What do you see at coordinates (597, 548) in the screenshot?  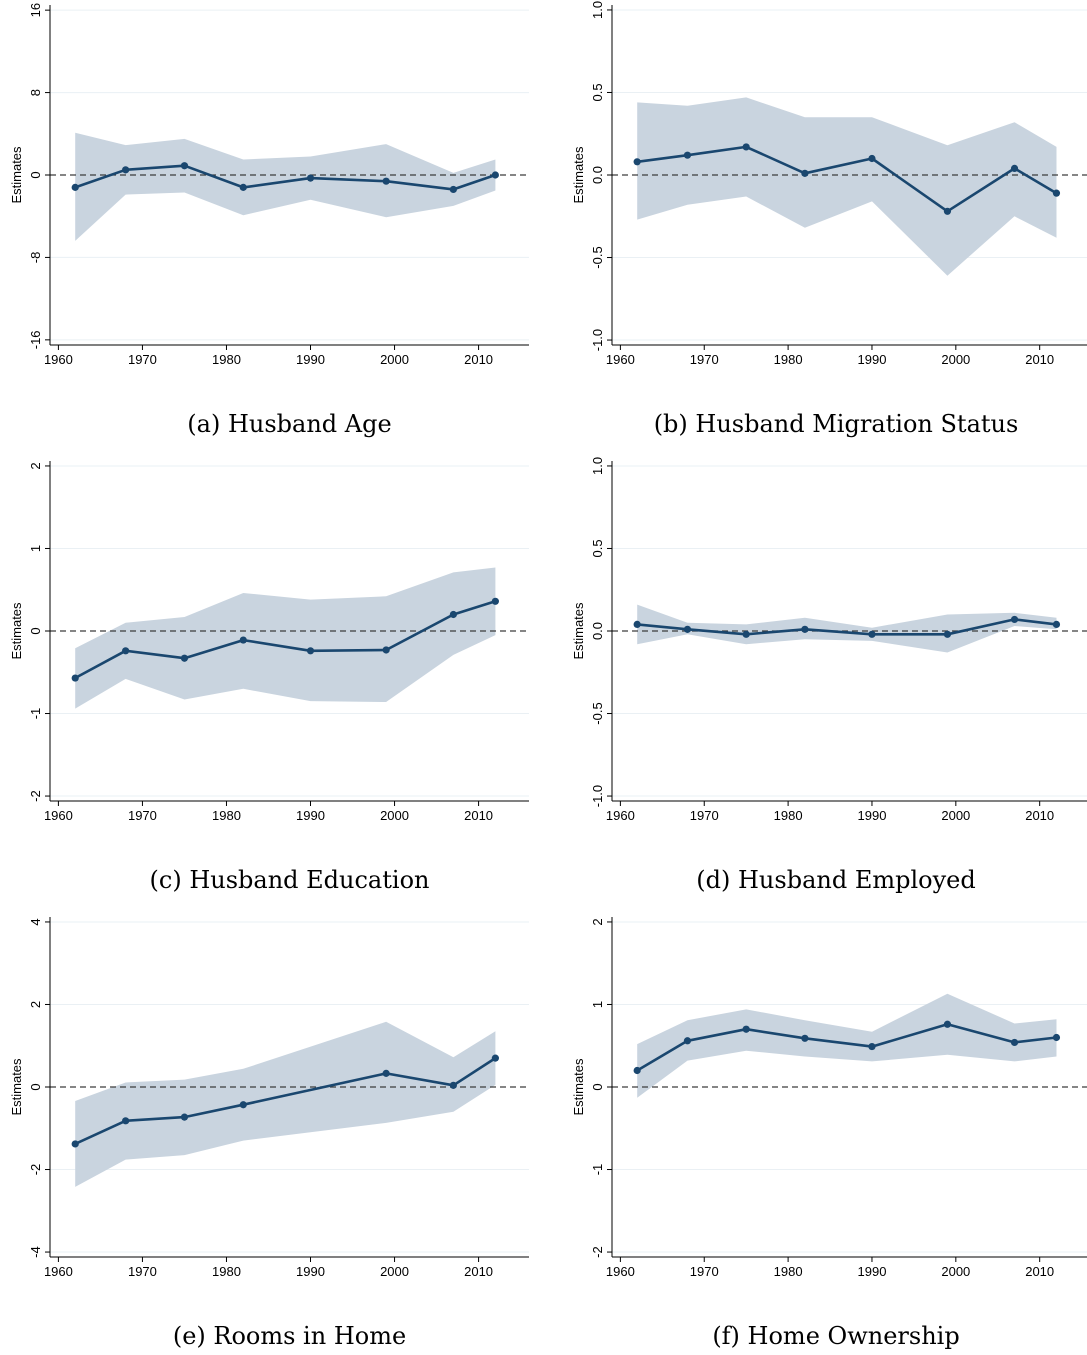 I see `y-tick-label: 0.5` at bounding box center [597, 548].